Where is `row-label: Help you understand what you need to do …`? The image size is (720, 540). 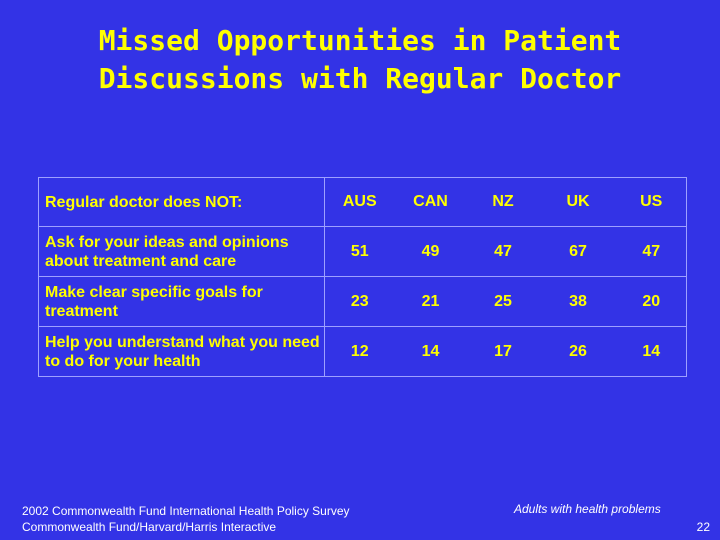 row-label: Help you understand what you need to do … is located at coordinates (181, 351).